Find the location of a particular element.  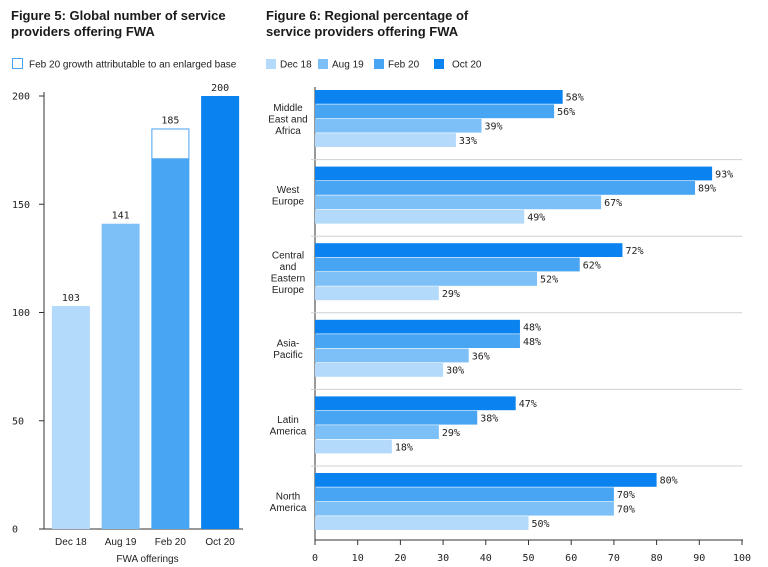

bar-value-label: 30% is located at coordinates (455, 371).